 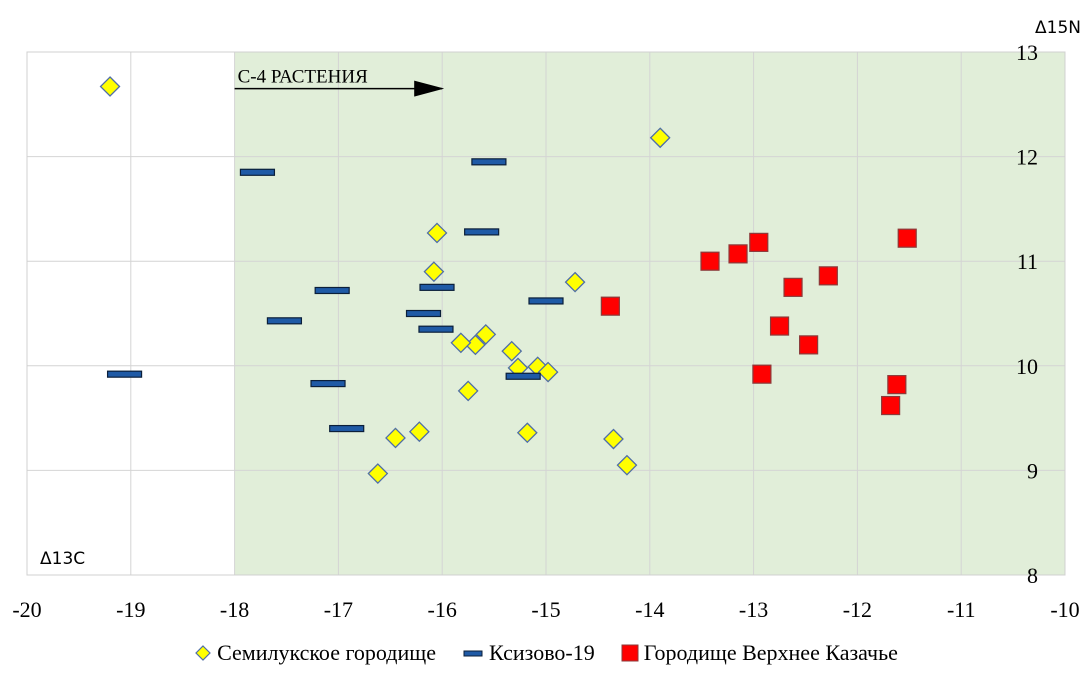 I want to click on x-axis-title: Δ13C, so click(x=62, y=559).